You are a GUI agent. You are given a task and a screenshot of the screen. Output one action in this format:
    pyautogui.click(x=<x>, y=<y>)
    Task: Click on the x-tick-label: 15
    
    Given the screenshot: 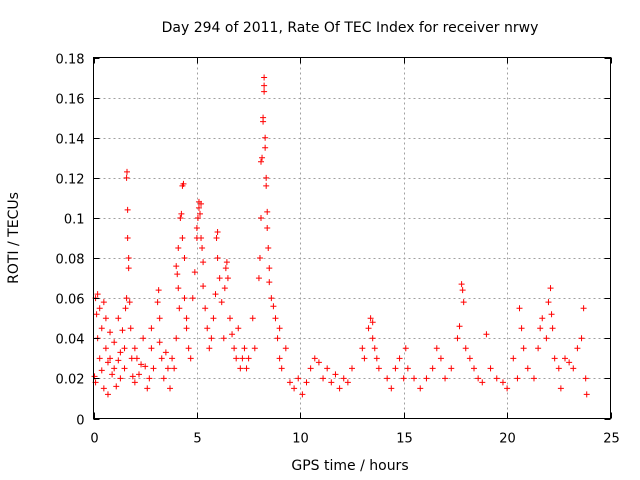 What is the action you would take?
    pyautogui.click(x=404, y=439)
    